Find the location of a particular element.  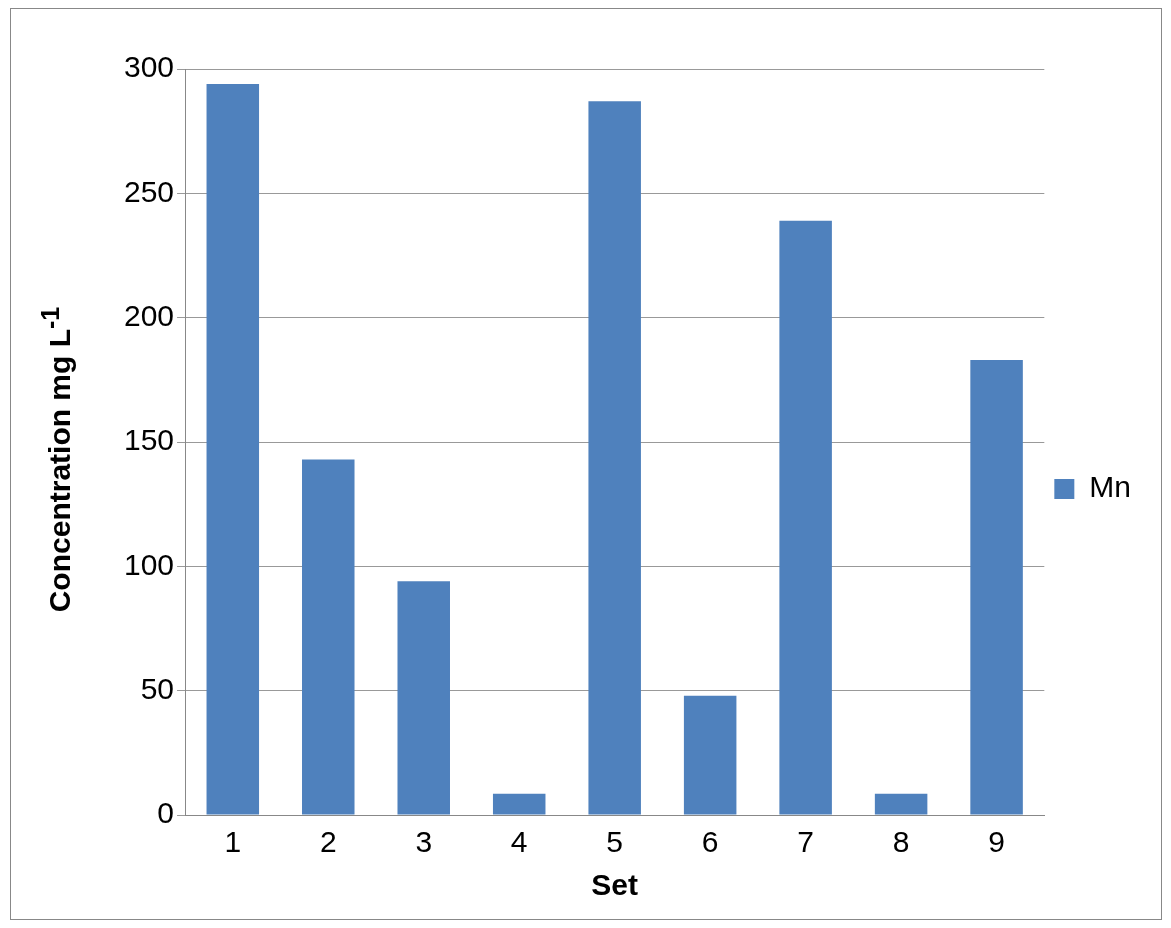

x-tick-label: 6 is located at coordinates (710, 842).